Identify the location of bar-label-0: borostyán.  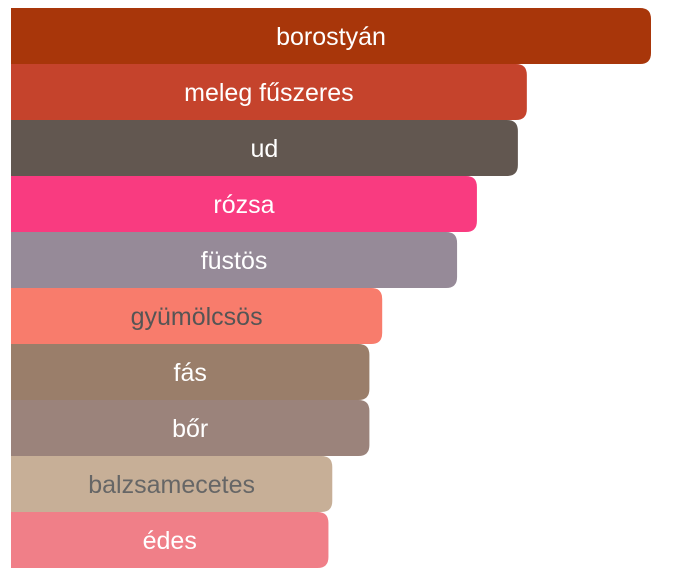
(331, 37).